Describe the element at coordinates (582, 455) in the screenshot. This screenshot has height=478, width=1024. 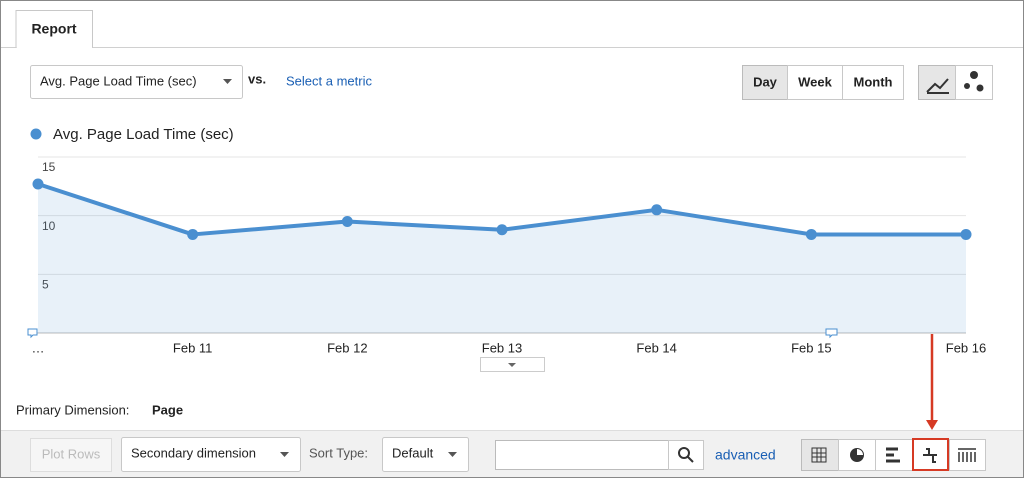
I see `search-input` at that location.